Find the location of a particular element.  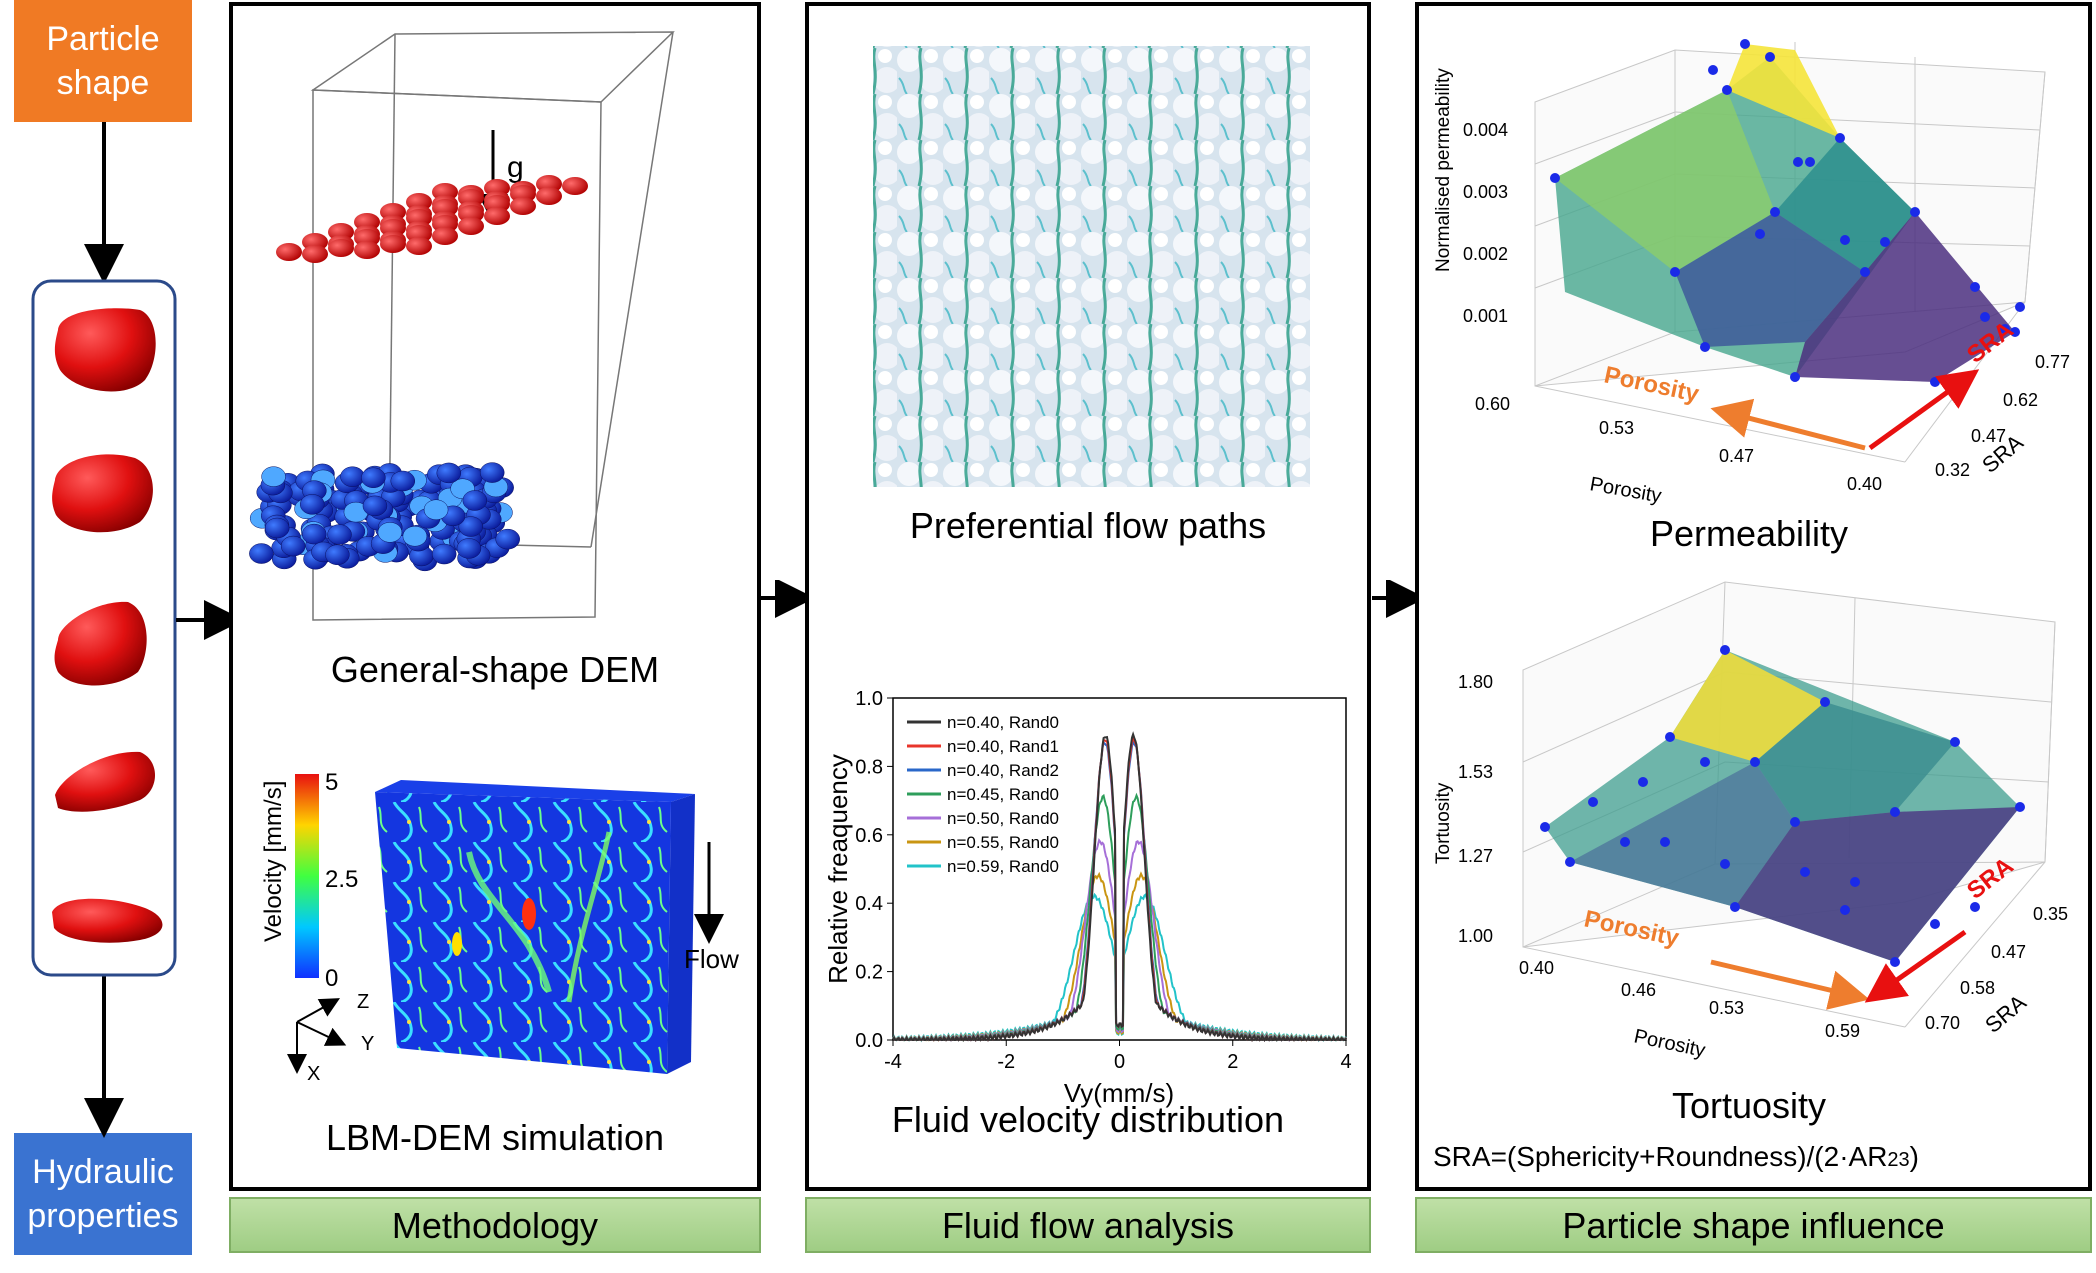

perm-z-tick-4: 0.001 is located at coordinates (1485, 316).